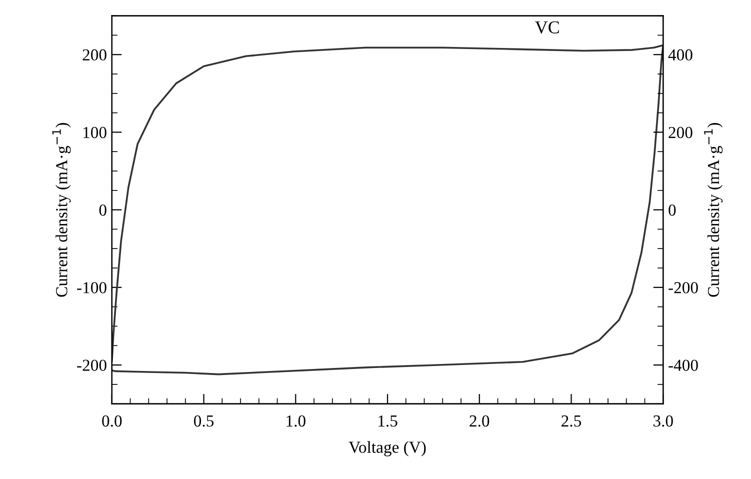 The height and width of the screenshot is (479, 751). Describe the element at coordinates (683, 365) in the screenshot. I see `y2-tick-label: -400` at that location.